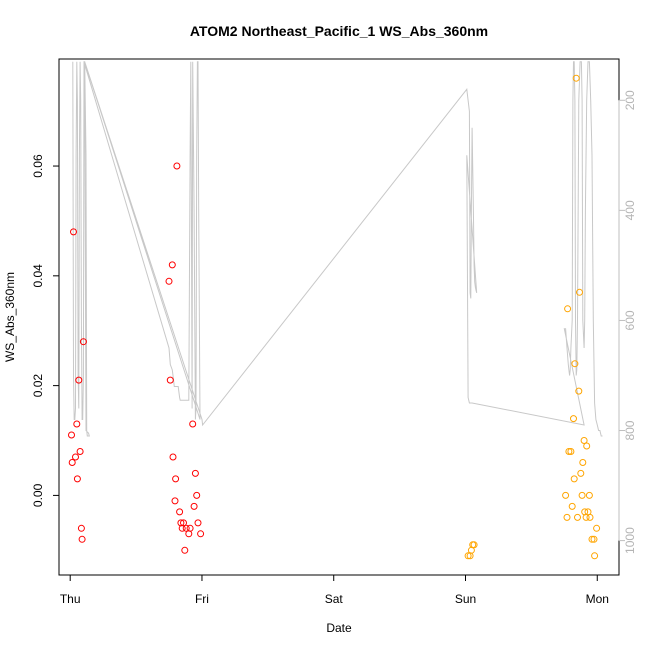 Image resolution: width=650 pixels, height=650 pixels. I want to click on y-axis-label: WS_Abs_360nm, so click(10, 317).